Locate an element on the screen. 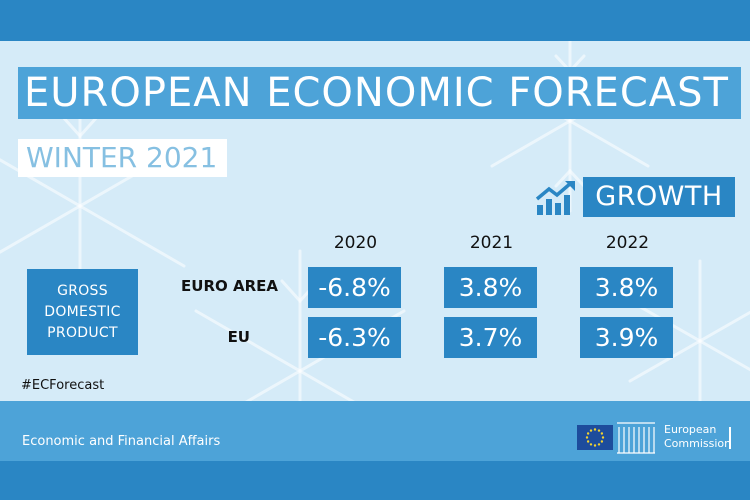 The height and width of the screenshot is (500, 750). subtitle-banner: WINTER 2021 is located at coordinates (123, 158).